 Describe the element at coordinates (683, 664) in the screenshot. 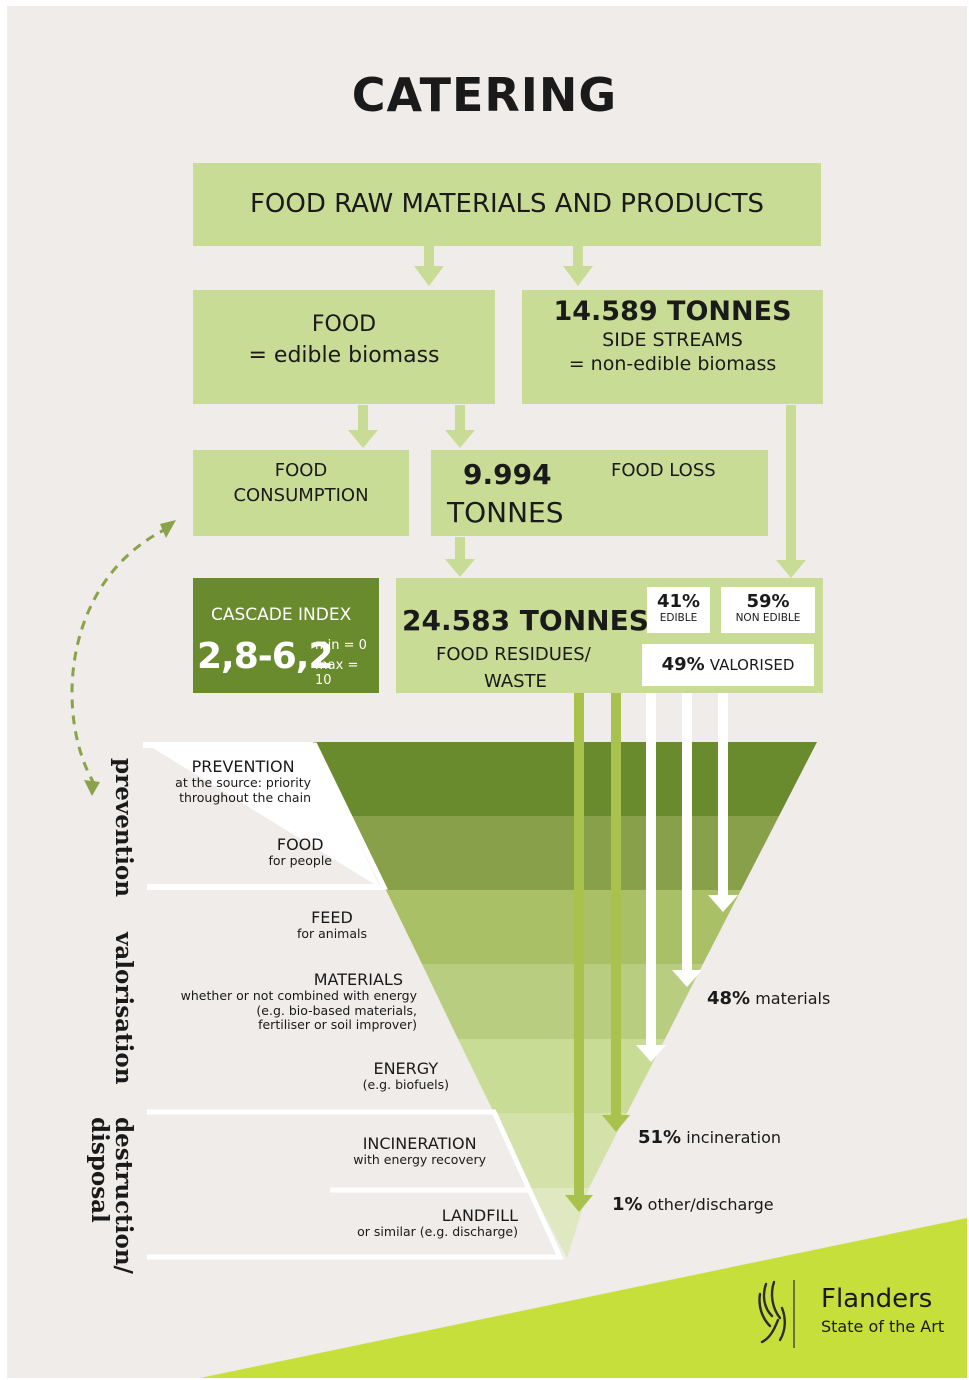

I see `valorised-pct: 49%` at that location.